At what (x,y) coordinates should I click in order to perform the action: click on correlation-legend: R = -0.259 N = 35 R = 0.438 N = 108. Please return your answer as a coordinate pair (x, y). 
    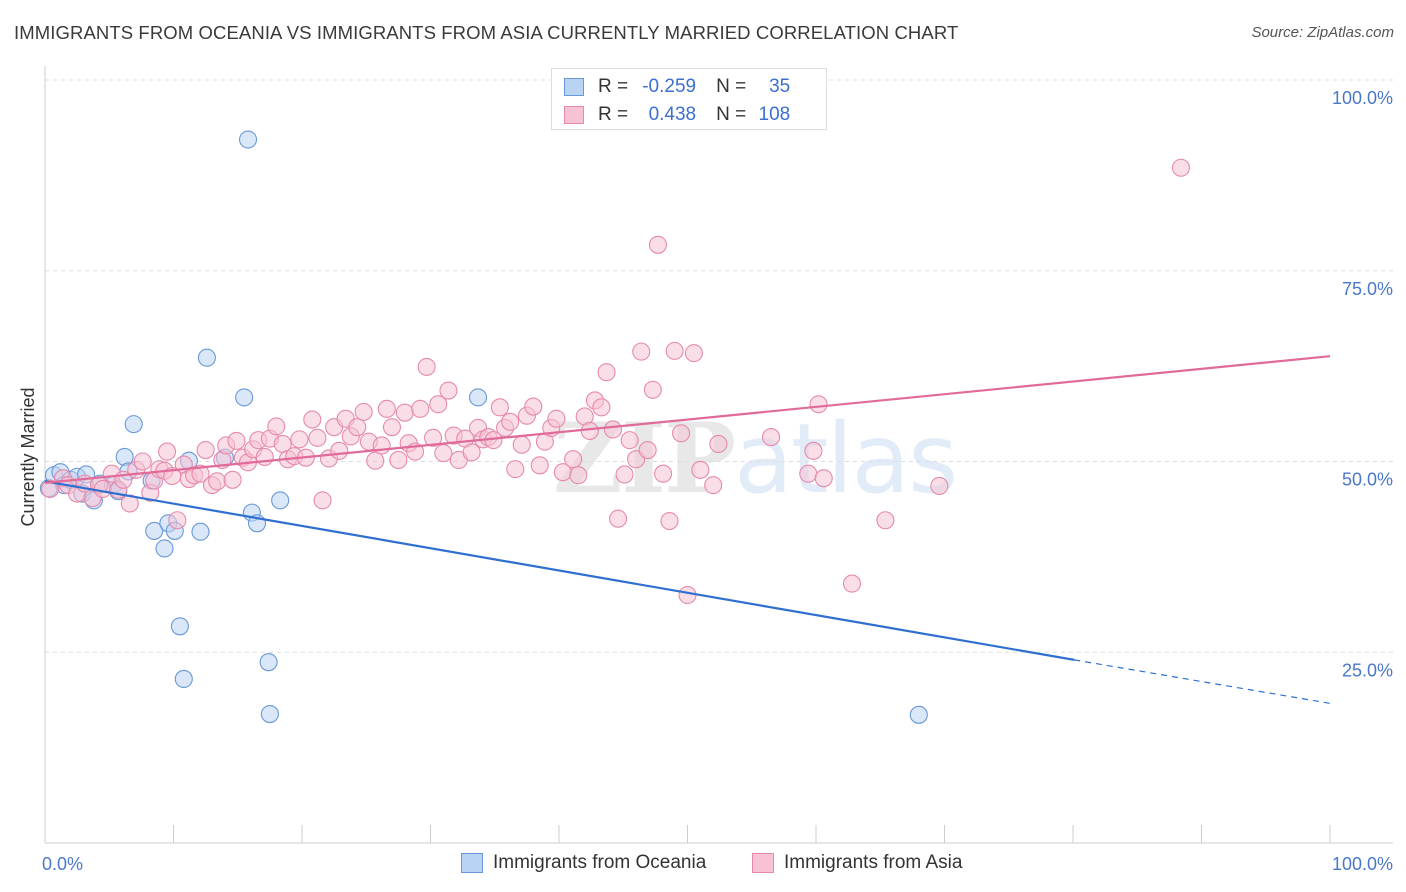
    Looking at the image, I should click on (689, 99).